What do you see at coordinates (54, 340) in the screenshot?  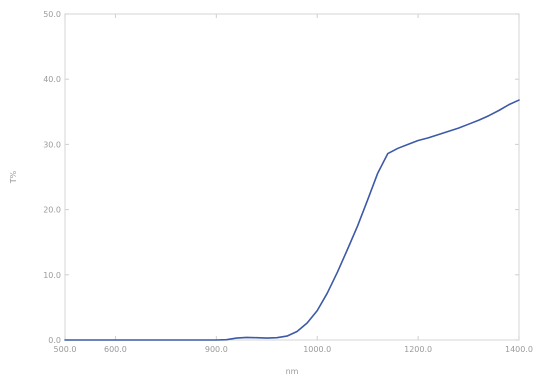 I see `y-tick-label: 0.0` at bounding box center [54, 340].